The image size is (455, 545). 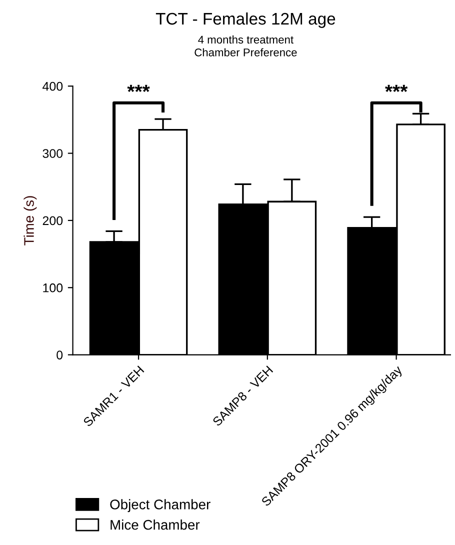 I want to click on chart-title: TCT - Females 12M age, so click(x=246, y=20).